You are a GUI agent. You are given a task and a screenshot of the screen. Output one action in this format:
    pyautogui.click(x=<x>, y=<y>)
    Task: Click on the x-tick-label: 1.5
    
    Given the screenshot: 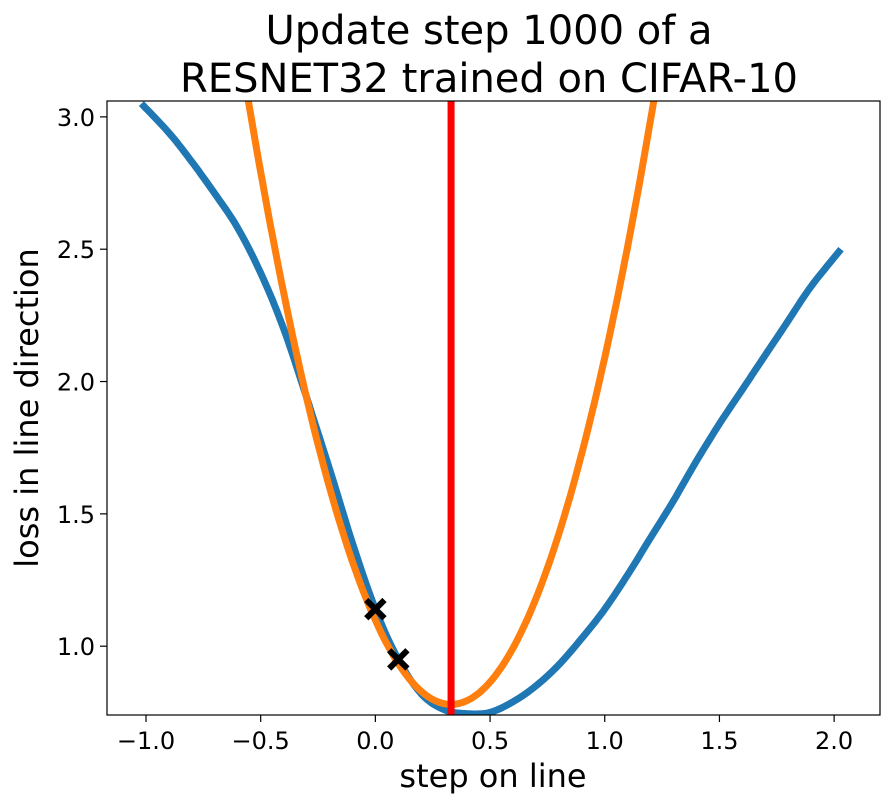 What is the action you would take?
    pyautogui.click(x=719, y=741)
    